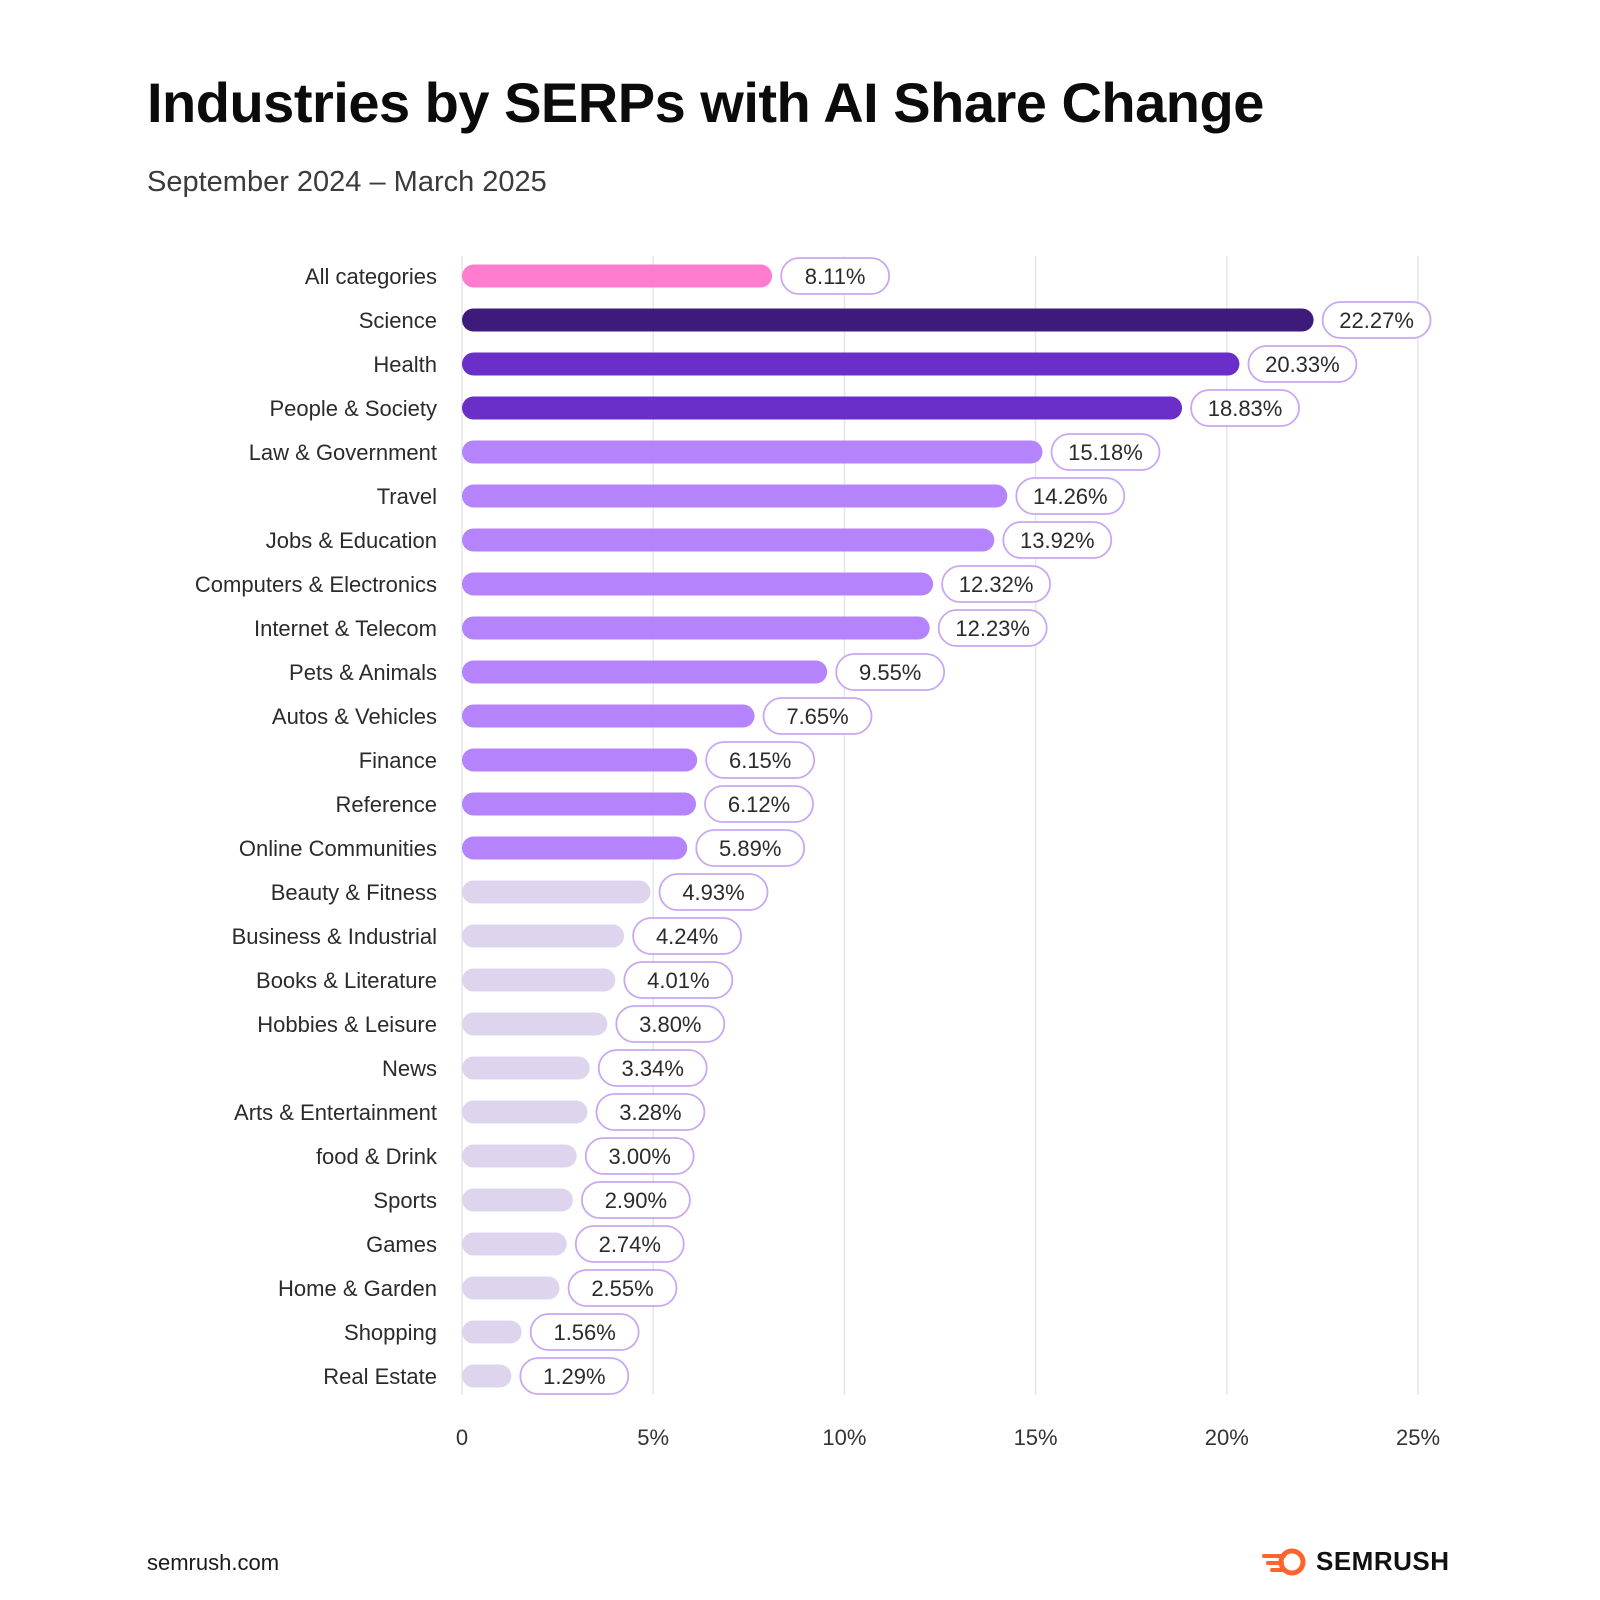 The height and width of the screenshot is (1600, 1600). Describe the element at coordinates (1036, 1437) in the screenshot. I see `x-tick-label: 15%` at that location.